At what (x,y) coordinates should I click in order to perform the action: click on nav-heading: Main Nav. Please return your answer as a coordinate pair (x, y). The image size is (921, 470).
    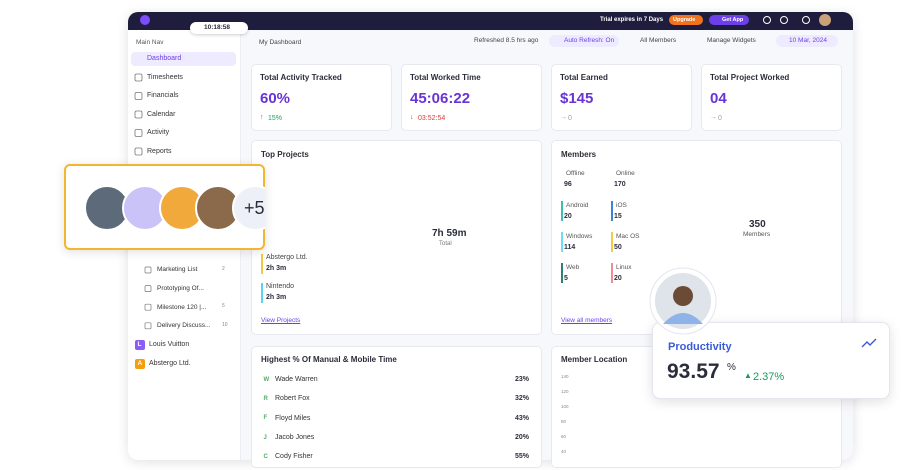
    Looking at the image, I should click on (150, 43).